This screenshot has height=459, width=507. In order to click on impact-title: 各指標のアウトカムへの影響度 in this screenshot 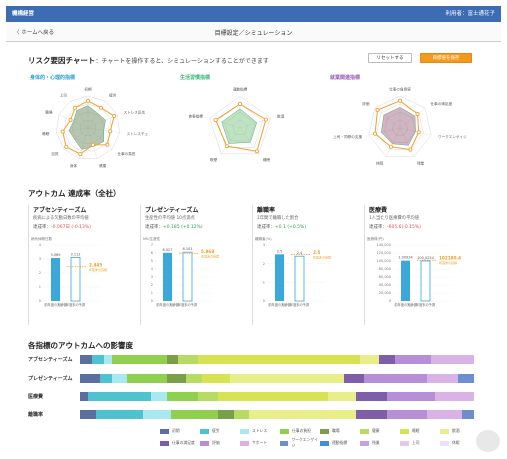, I will do `click(80, 345)`.